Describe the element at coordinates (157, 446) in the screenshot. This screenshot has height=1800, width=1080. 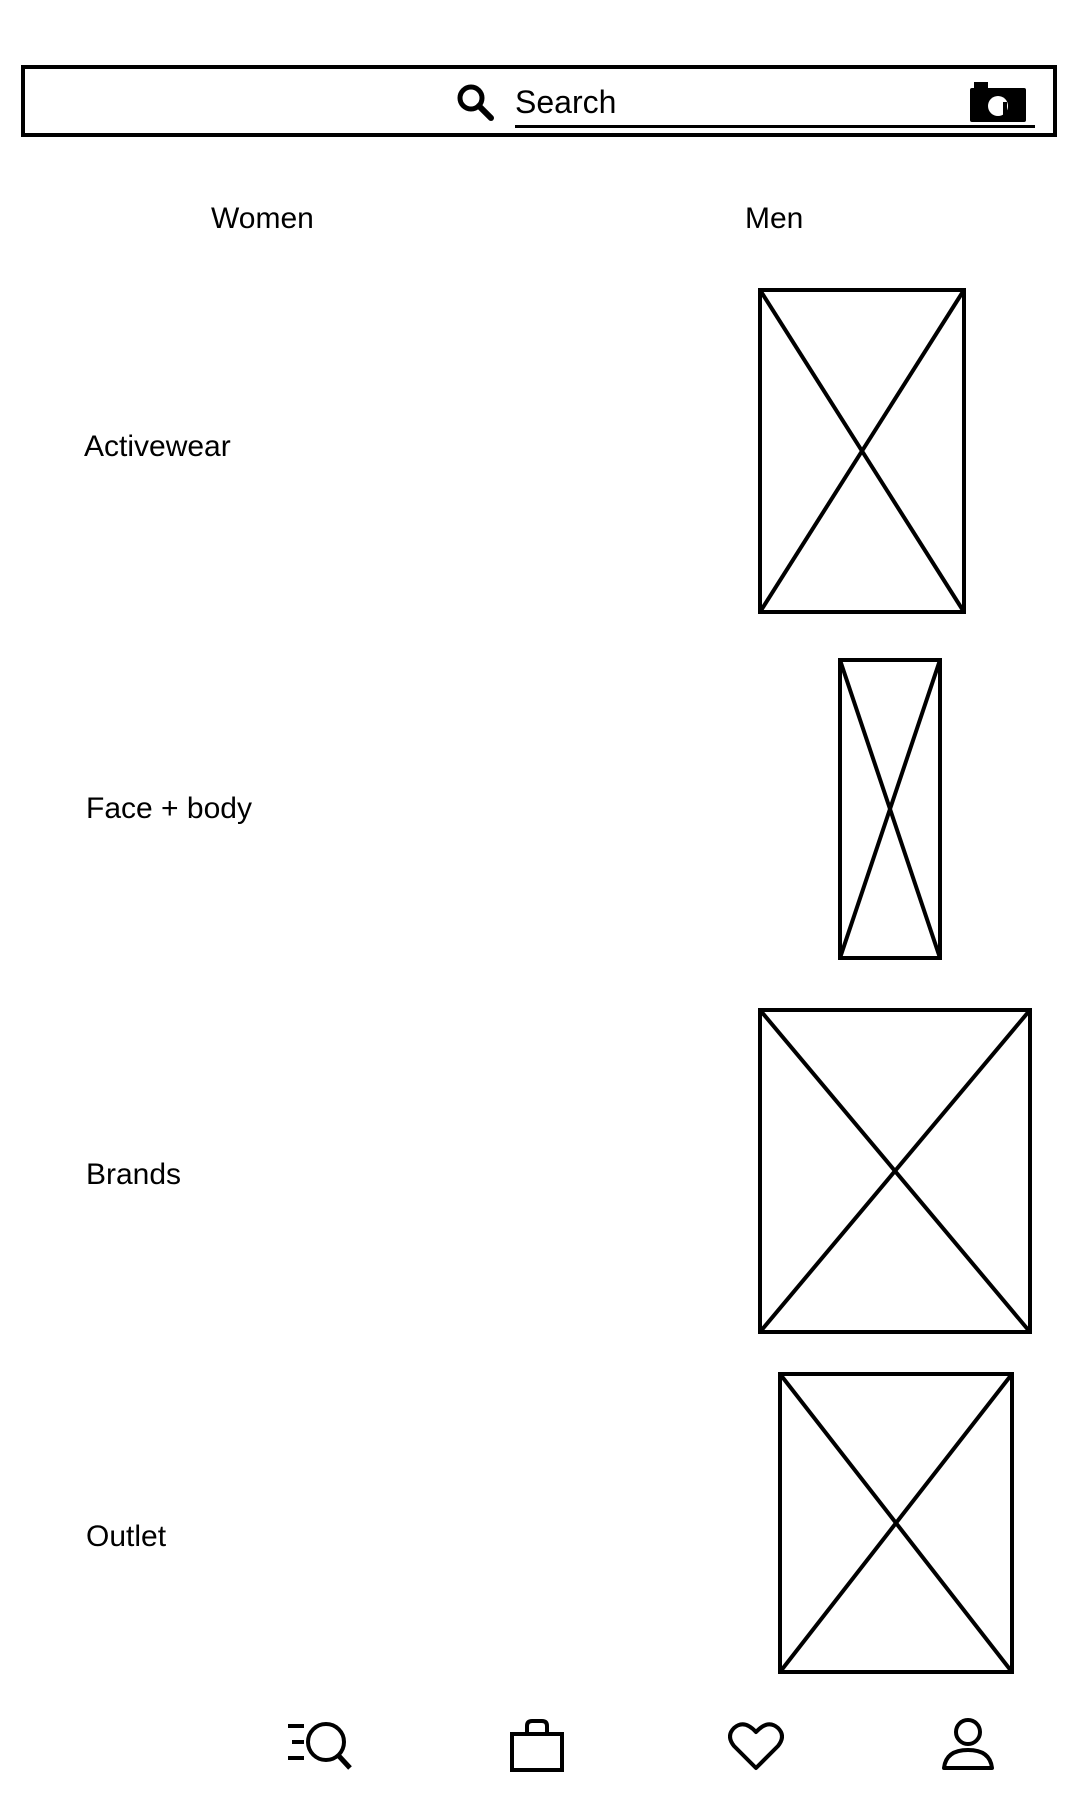
I see `category-label: Activewear` at that location.